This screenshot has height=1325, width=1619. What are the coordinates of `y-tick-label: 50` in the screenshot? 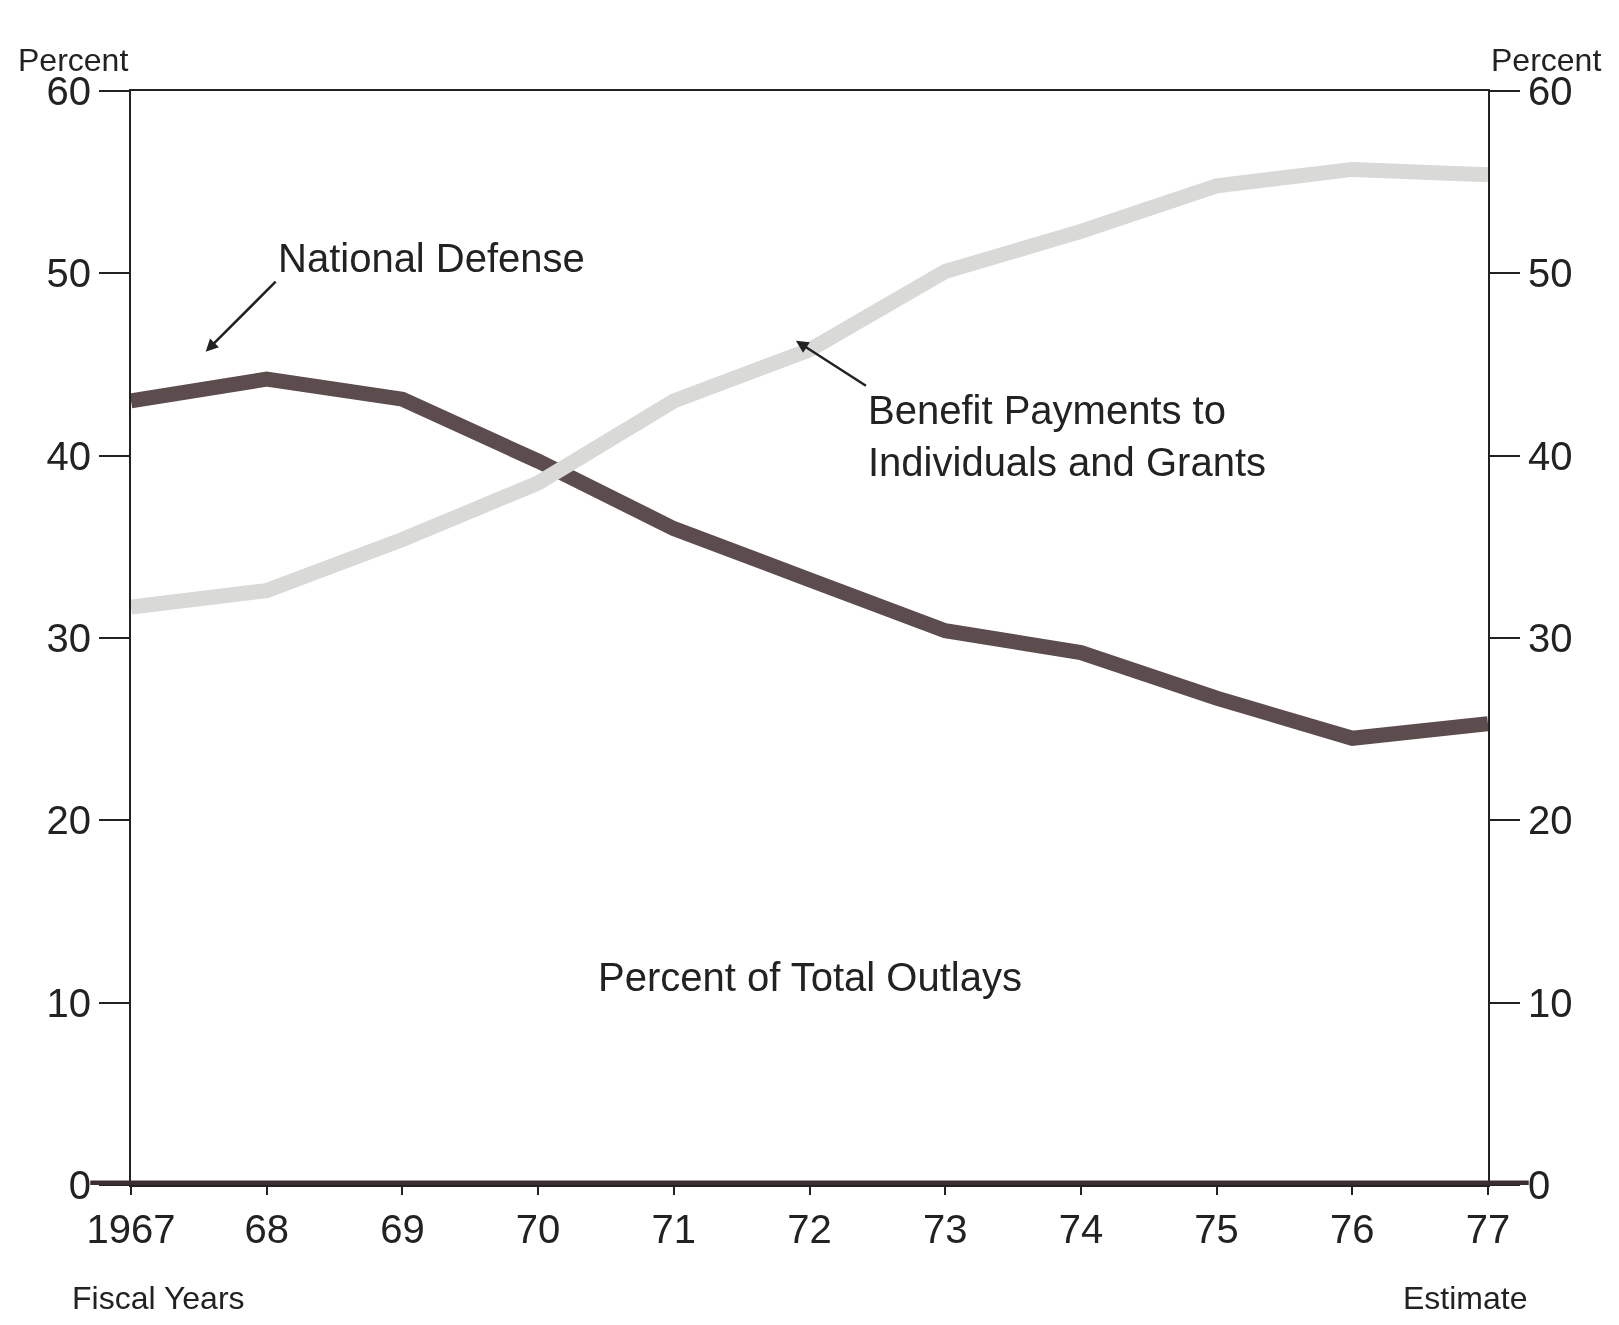 It's located at (68, 273).